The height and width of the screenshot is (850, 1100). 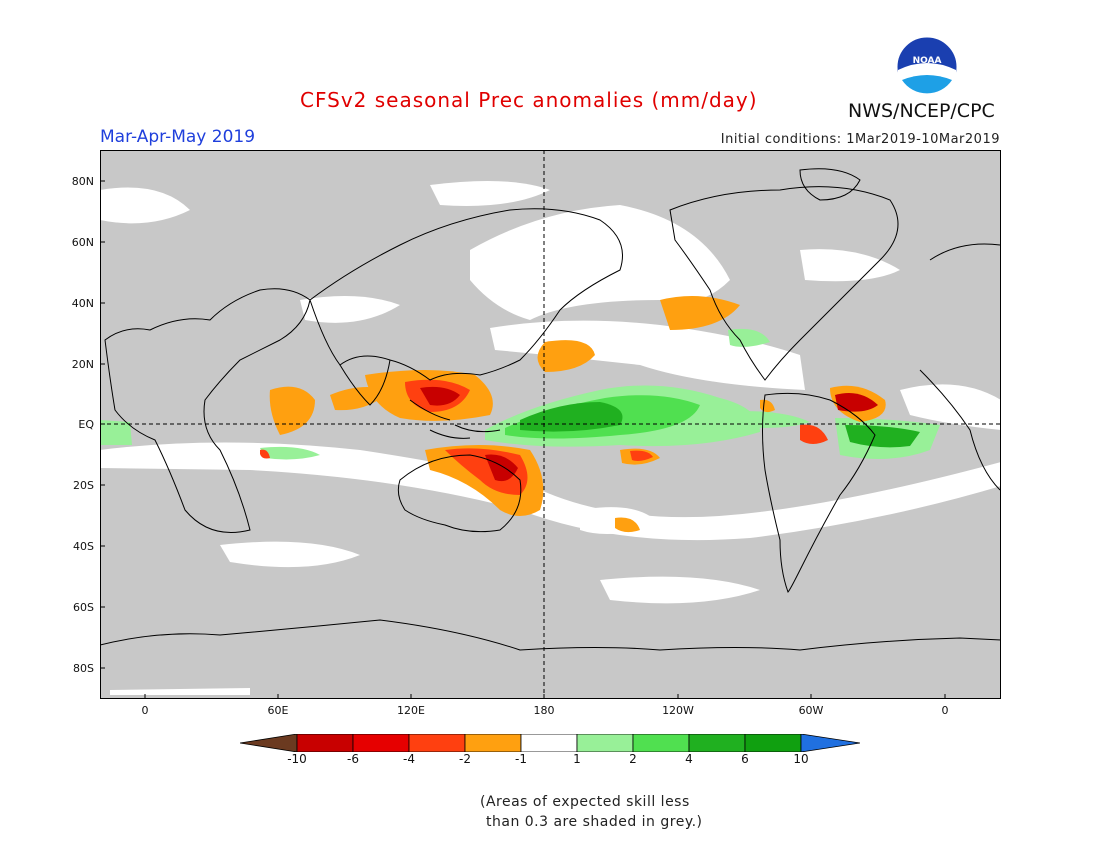 I want to click on legend-label-neg6: -6, so click(x=353, y=759).